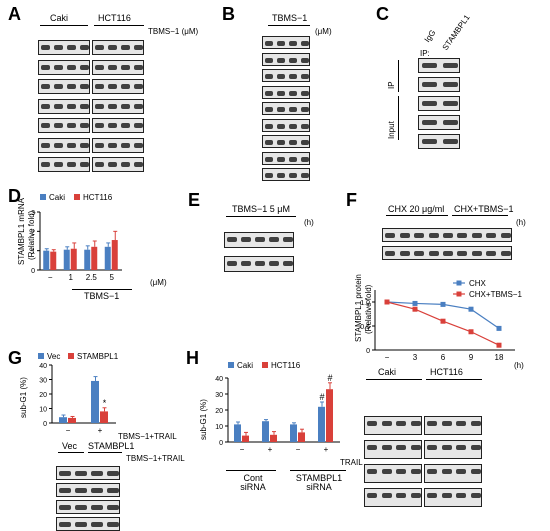  What do you see at coordinates (519, 365) in the screenshot?
I see `xunit-f: (h)` at bounding box center [519, 365].